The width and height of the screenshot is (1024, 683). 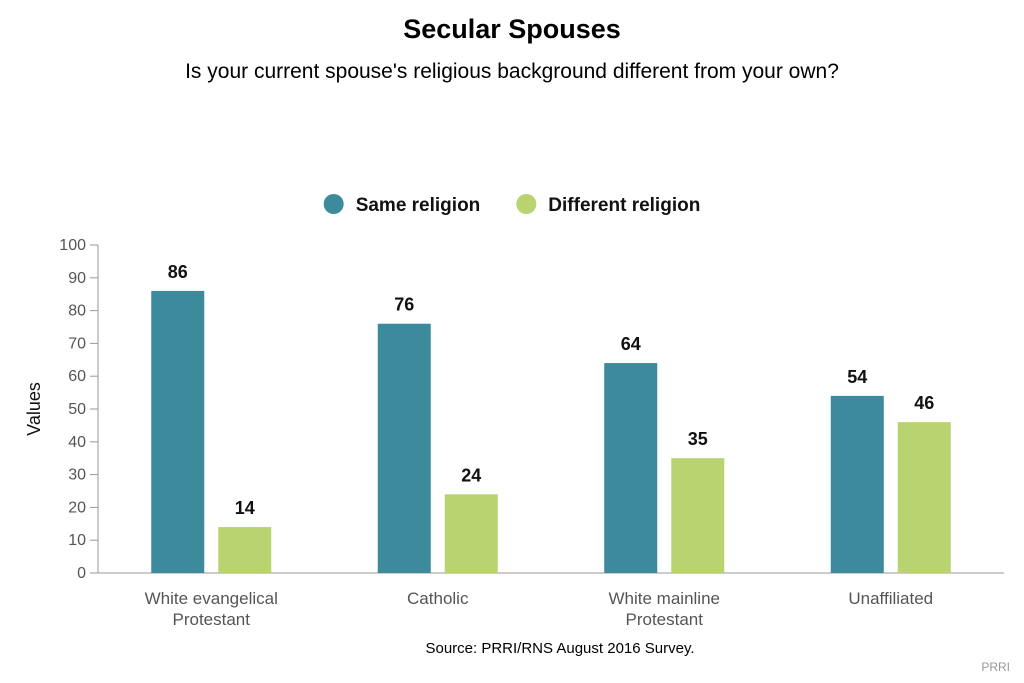 I want to click on data-label: 86, so click(x=178, y=272).